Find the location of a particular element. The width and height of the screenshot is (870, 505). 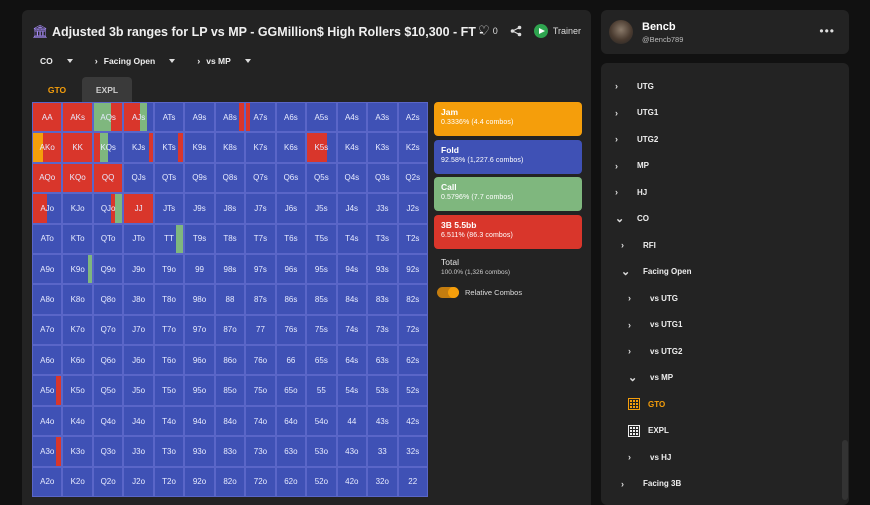

hand-cell-J3o: J3o is located at coordinates (138, 451).